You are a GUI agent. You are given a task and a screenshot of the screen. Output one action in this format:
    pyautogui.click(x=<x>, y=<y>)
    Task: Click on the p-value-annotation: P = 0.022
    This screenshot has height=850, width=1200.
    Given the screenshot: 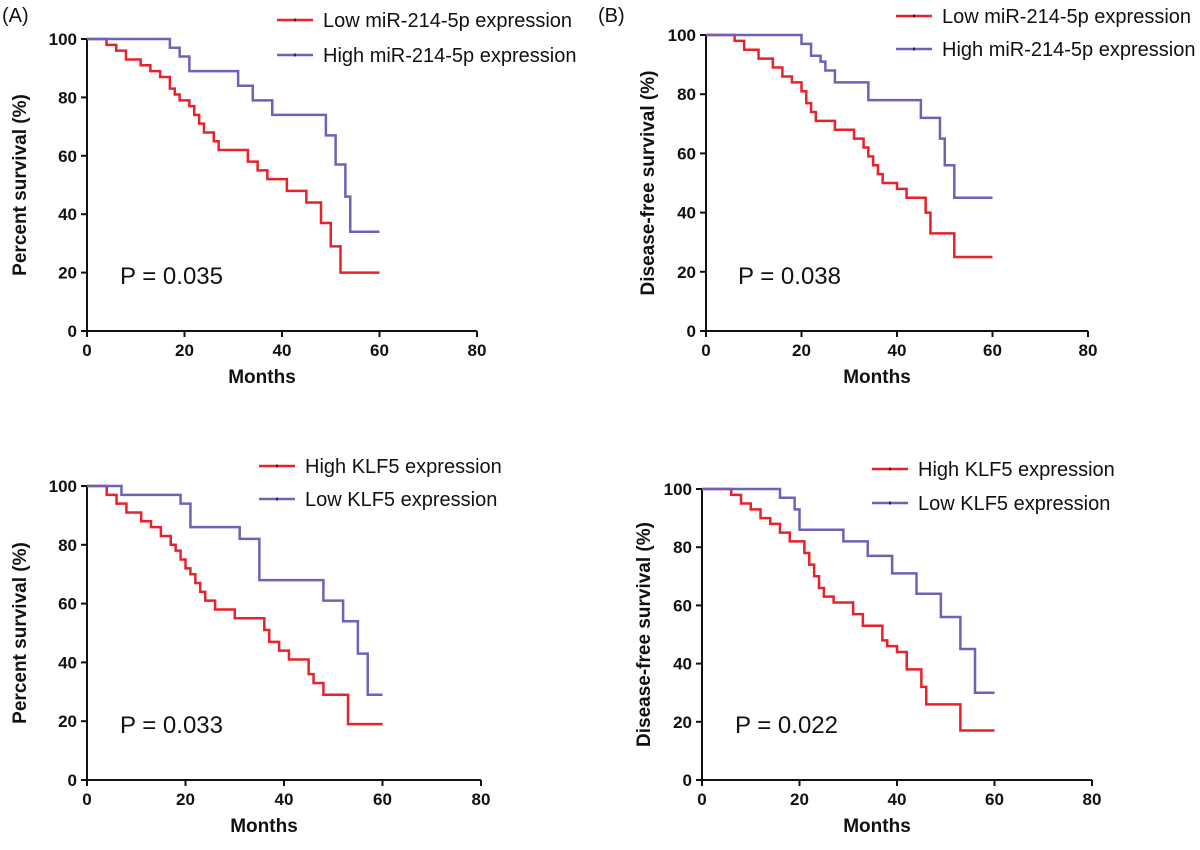 What is the action you would take?
    pyautogui.click(x=786, y=725)
    